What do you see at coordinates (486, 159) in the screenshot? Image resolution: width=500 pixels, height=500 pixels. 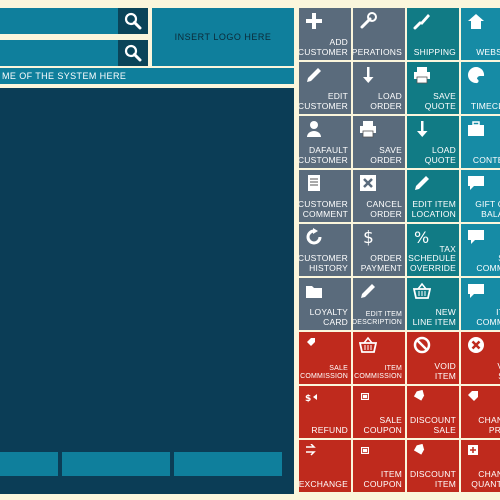 I see `tile-label: K CONTEN` at bounding box center [486, 159].